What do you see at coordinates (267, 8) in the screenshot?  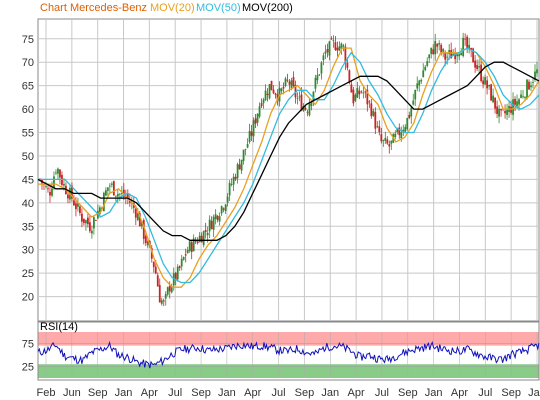 I see `legend-mov200: MOV(200)` at bounding box center [267, 8].